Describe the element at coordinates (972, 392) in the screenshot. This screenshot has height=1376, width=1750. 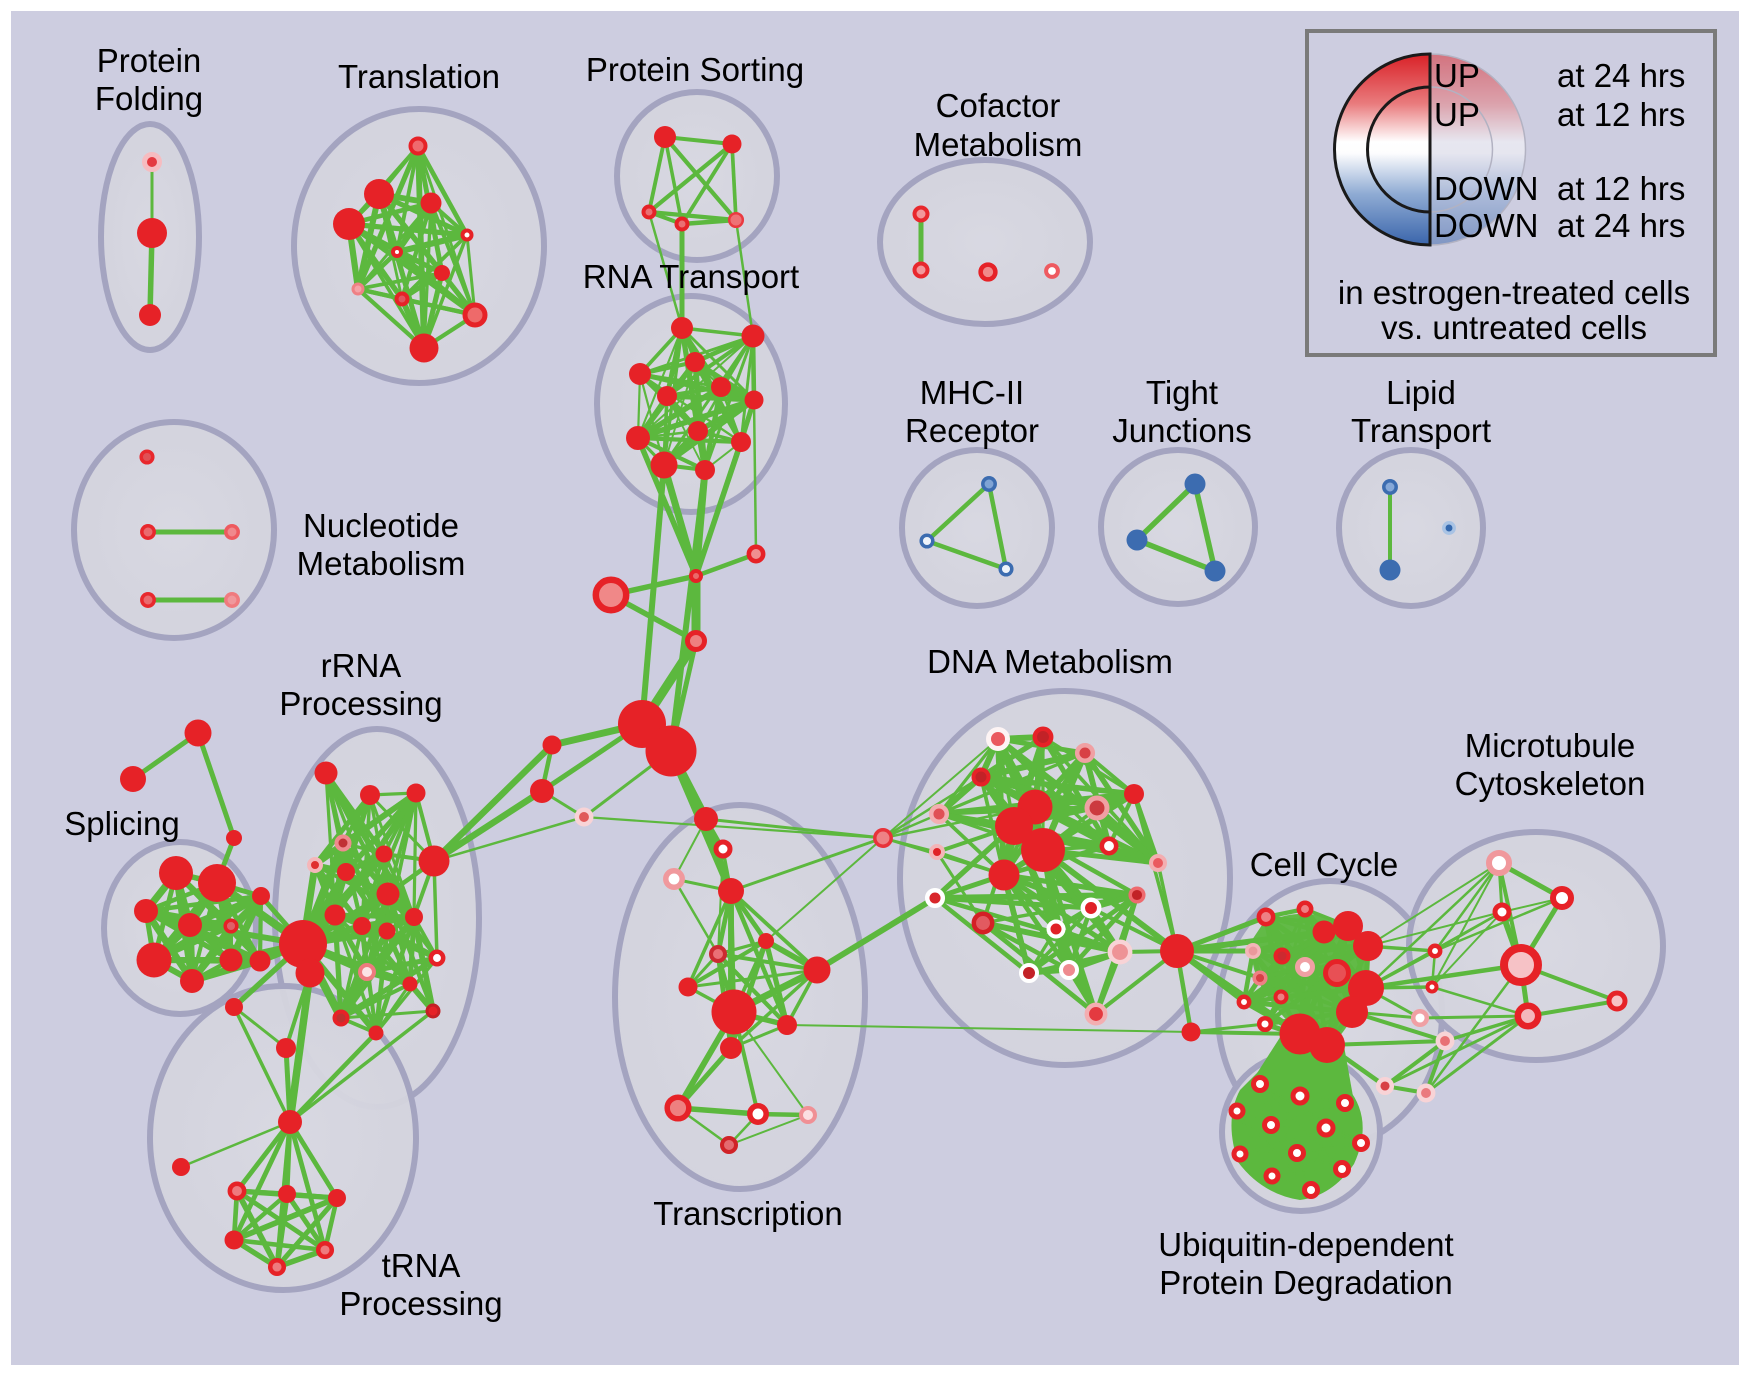
I see `svg-text: MHC-II` at that location.